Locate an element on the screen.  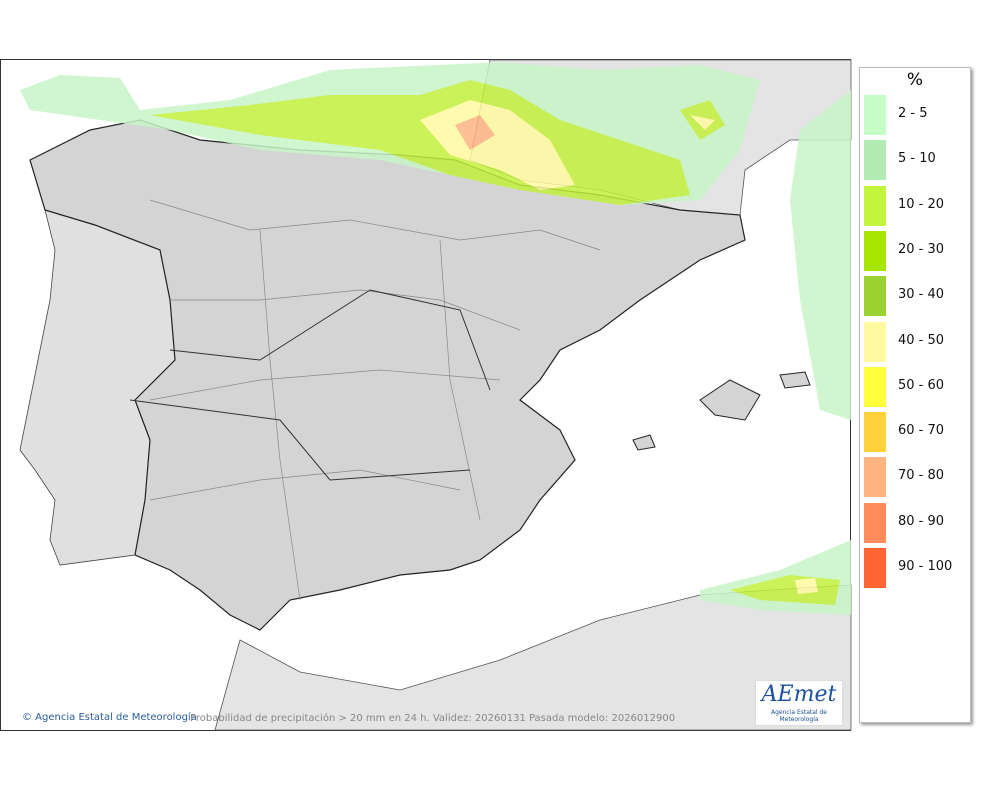
legend-label: 40 - 50 is located at coordinates (921, 340).